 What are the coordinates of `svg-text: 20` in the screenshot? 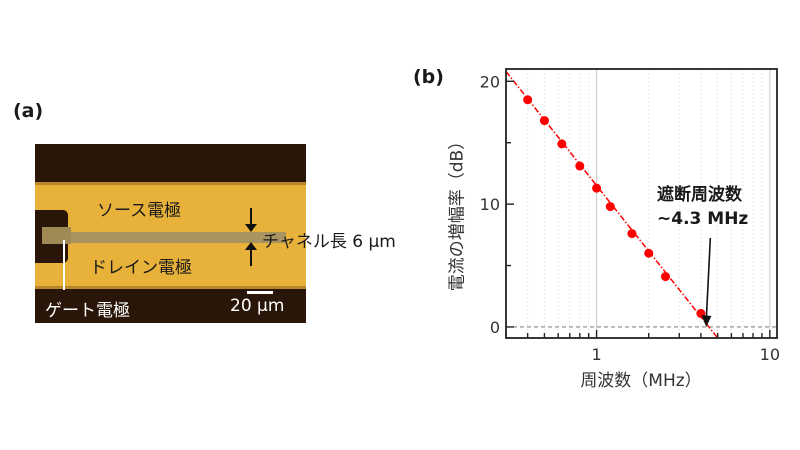 It's located at (490, 81).